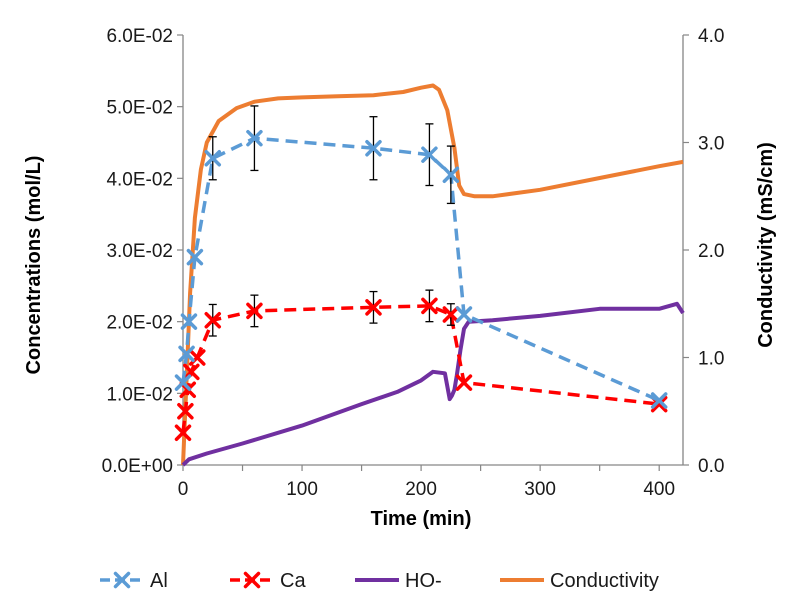 Image resolution: width=795 pixels, height=603 pixels. What do you see at coordinates (139, 179) in the screenshot?
I see `y-left-tick-label: 4.0E-02` at bounding box center [139, 179].